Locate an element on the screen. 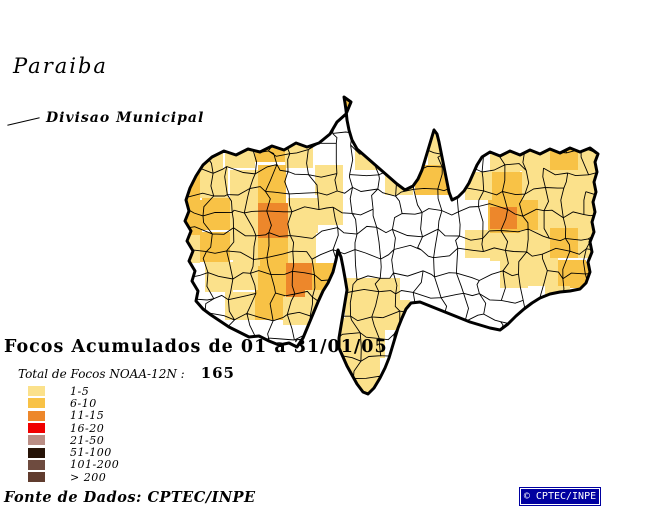 The height and width of the screenshot is (518, 648). legend-row: 16-20 is located at coordinates (73, 428).